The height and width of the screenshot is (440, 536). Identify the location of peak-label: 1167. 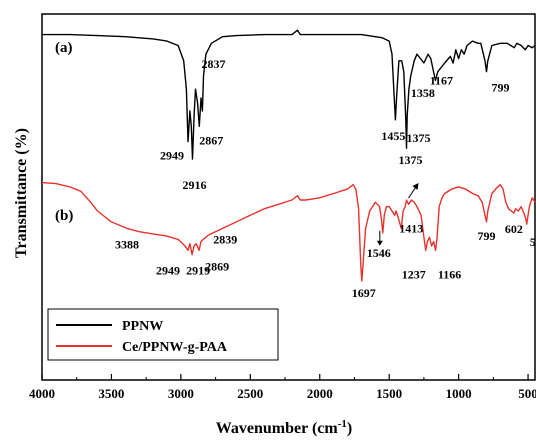
(441, 80).